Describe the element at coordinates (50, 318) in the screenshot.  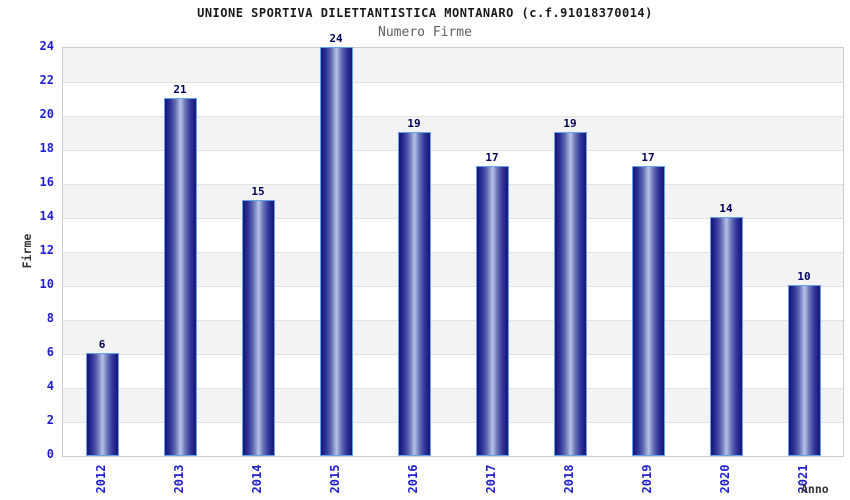
I see `y-tick-8: 8` at that location.